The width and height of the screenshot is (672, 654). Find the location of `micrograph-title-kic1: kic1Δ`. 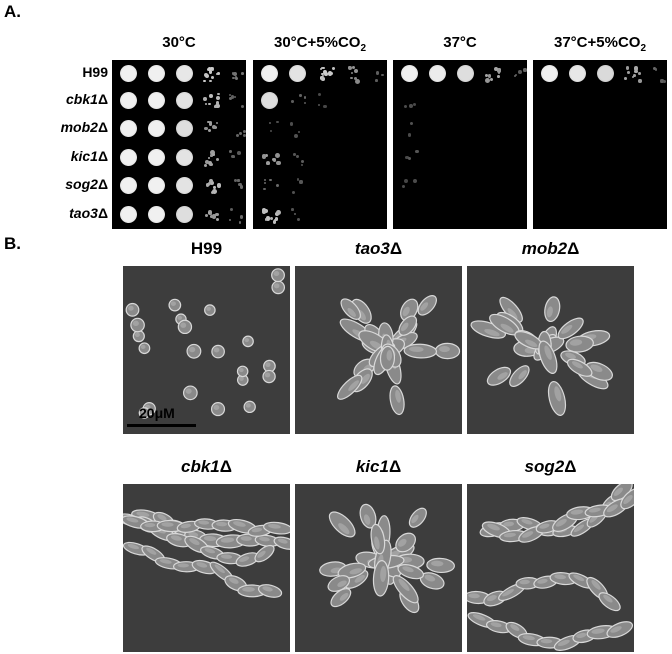

micrograph-title-kic1: kic1Δ is located at coordinates (379, 467).